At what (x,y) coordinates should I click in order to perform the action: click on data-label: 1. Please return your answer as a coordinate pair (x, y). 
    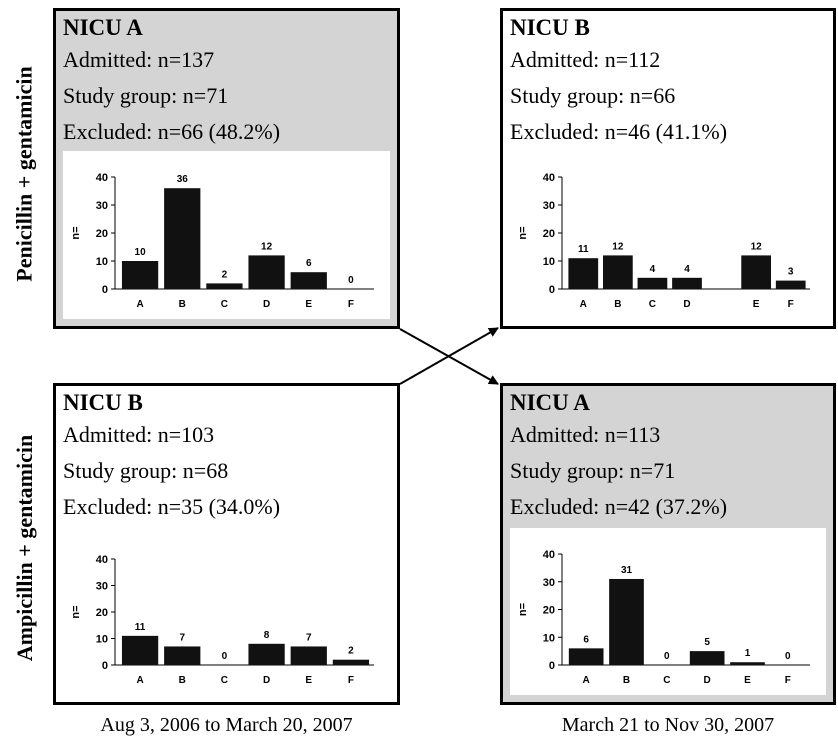
    Looking at the image, I should click on (748, 653).